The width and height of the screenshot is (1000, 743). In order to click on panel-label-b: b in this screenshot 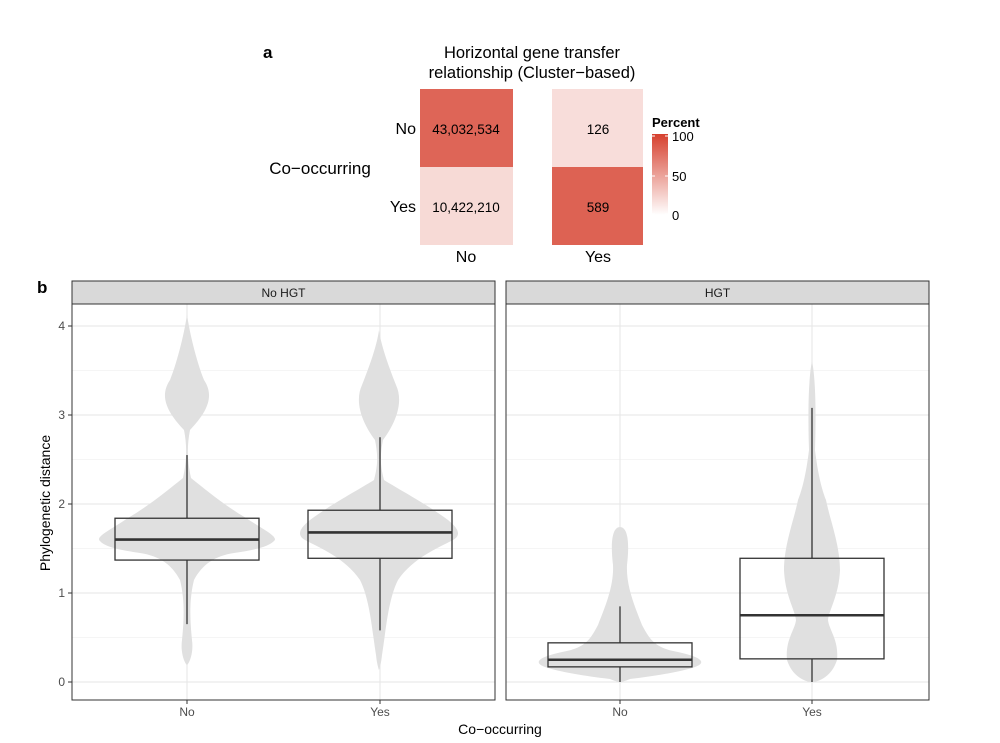, I will do `click(42, 287)`.